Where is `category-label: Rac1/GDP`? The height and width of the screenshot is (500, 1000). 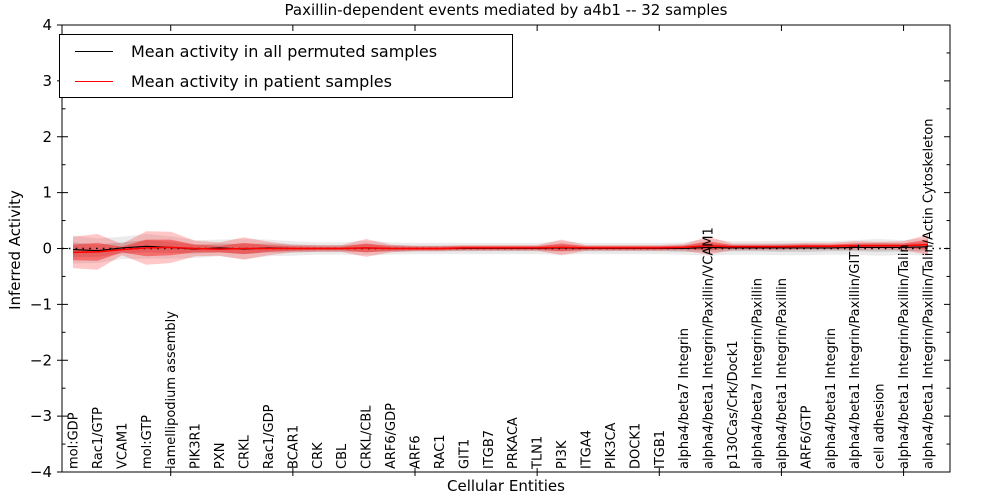 category-label: Rac1/GDP is located at coordinates (269, 436).